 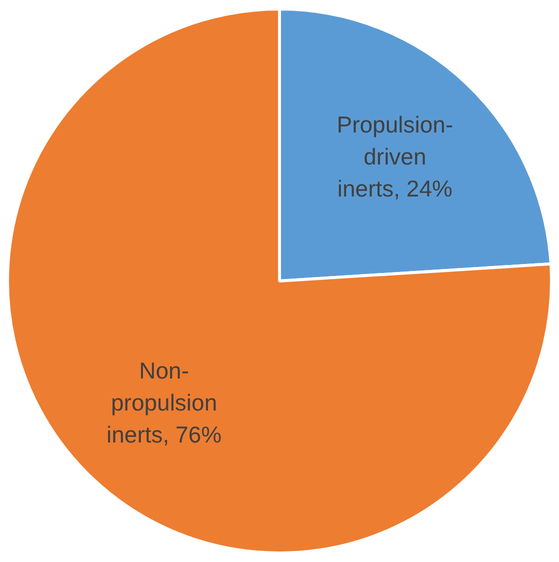 I want to click on slice-label: Propulsion-driven inerts, 24%, so click(x=395, y=156).